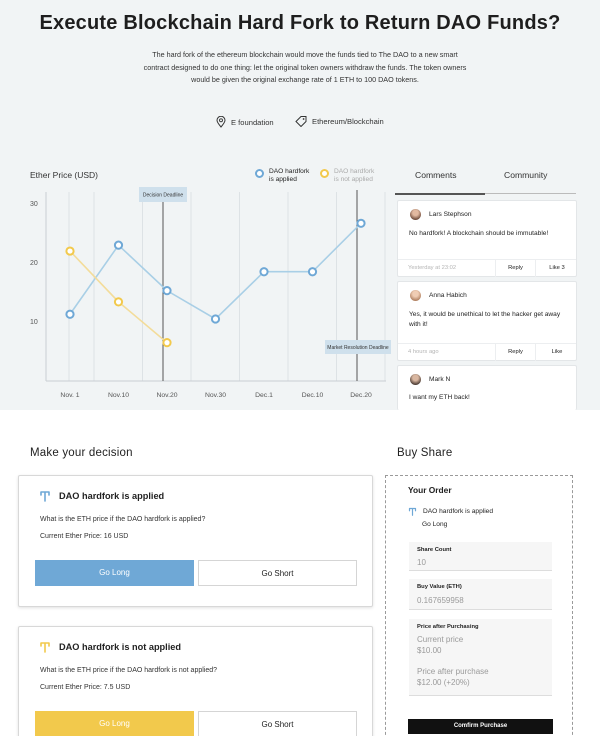 This screenshot has height=736, width=600. Describe the element at coordinates (458, 511) in the screenshot. I see `order-outcome: DAO hardfork is applied` at that location.